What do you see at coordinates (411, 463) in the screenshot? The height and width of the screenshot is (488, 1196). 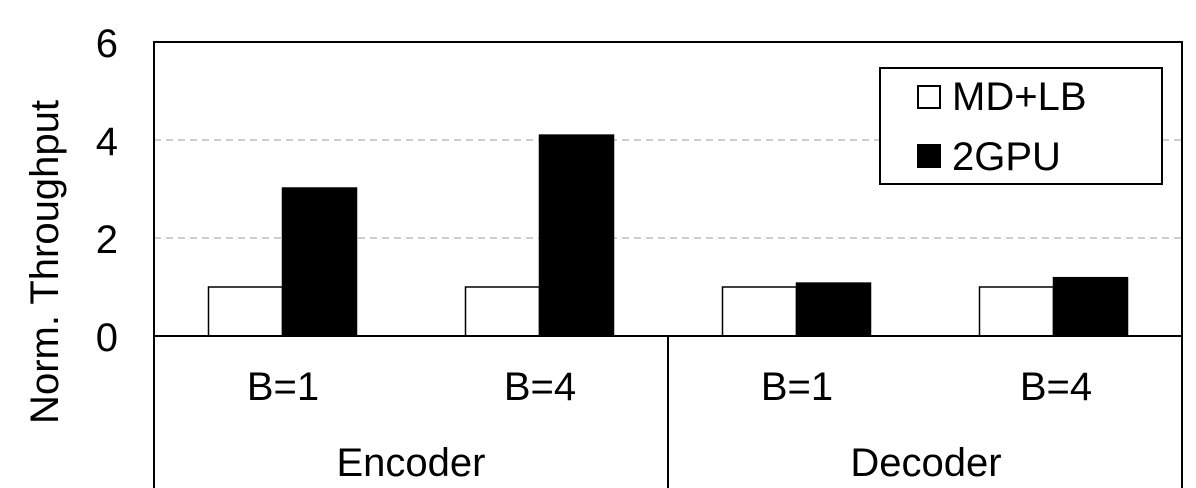 I see `group-label-encoder: Encoder` at bounding box center [411, 463].